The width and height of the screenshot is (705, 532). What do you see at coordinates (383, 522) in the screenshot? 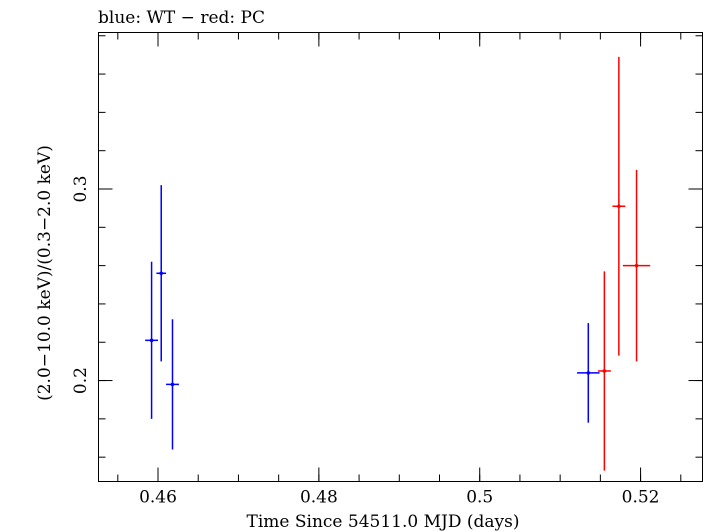
I see `x-axis-label: Time Since 54511.0 MJD (days)` at bounding box center [383, 522].